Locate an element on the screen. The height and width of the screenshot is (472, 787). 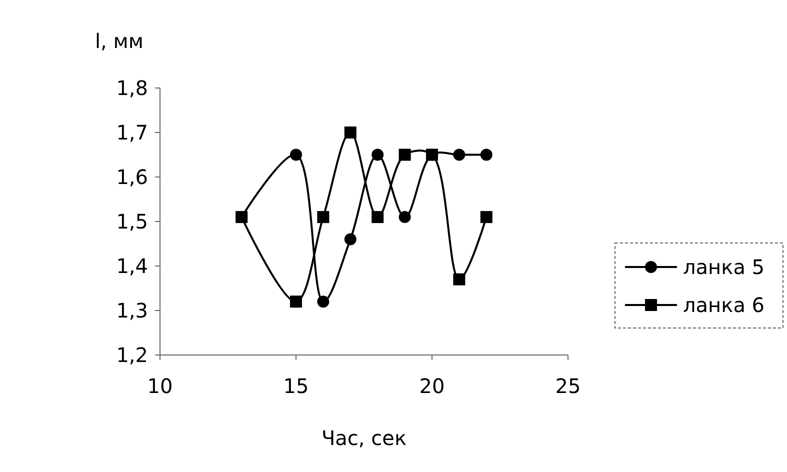
y-tick-label: 1,6 is located at coordinates (132, 177).